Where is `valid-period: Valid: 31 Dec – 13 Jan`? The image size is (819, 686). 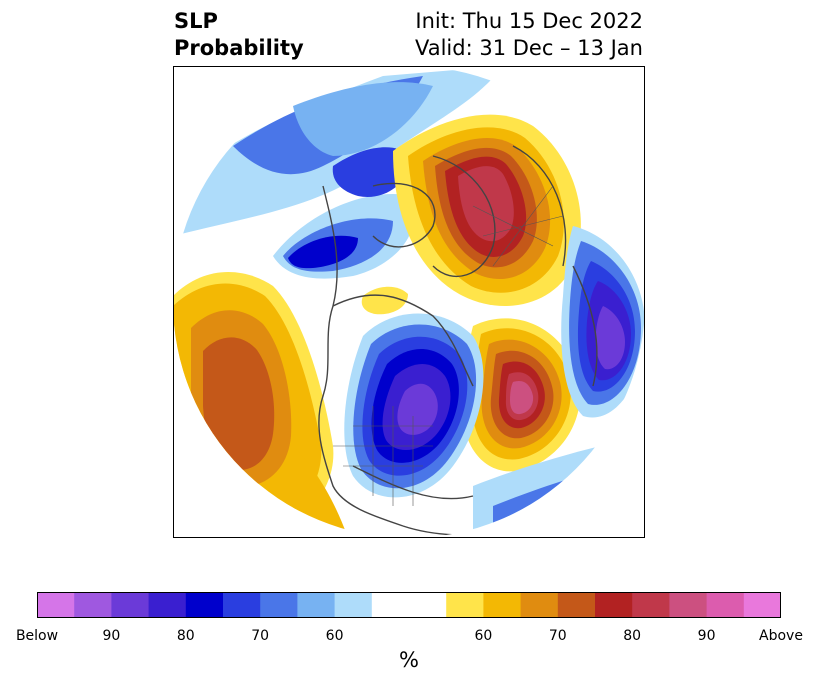
valid-period: Valid: 31 Dec – 13 Jan is located at coordinates (528, 48).